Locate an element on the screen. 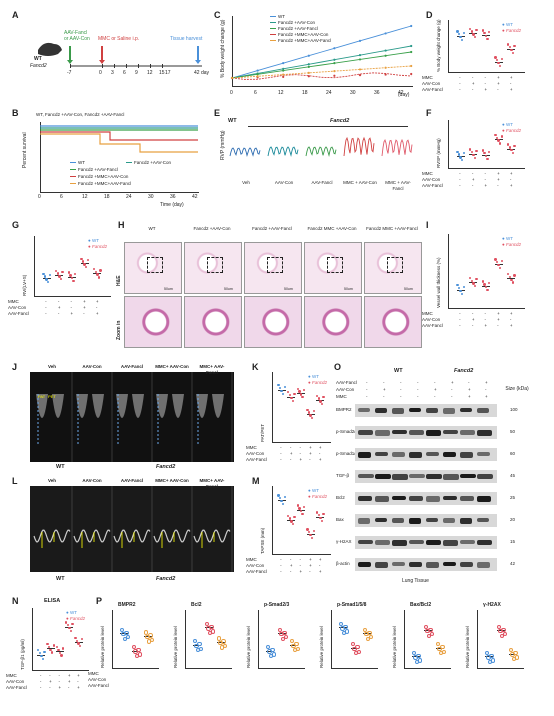 The width and height of the screenshot is (554, 716). p-title: Bcl2 is located at coordinates (196, 605).